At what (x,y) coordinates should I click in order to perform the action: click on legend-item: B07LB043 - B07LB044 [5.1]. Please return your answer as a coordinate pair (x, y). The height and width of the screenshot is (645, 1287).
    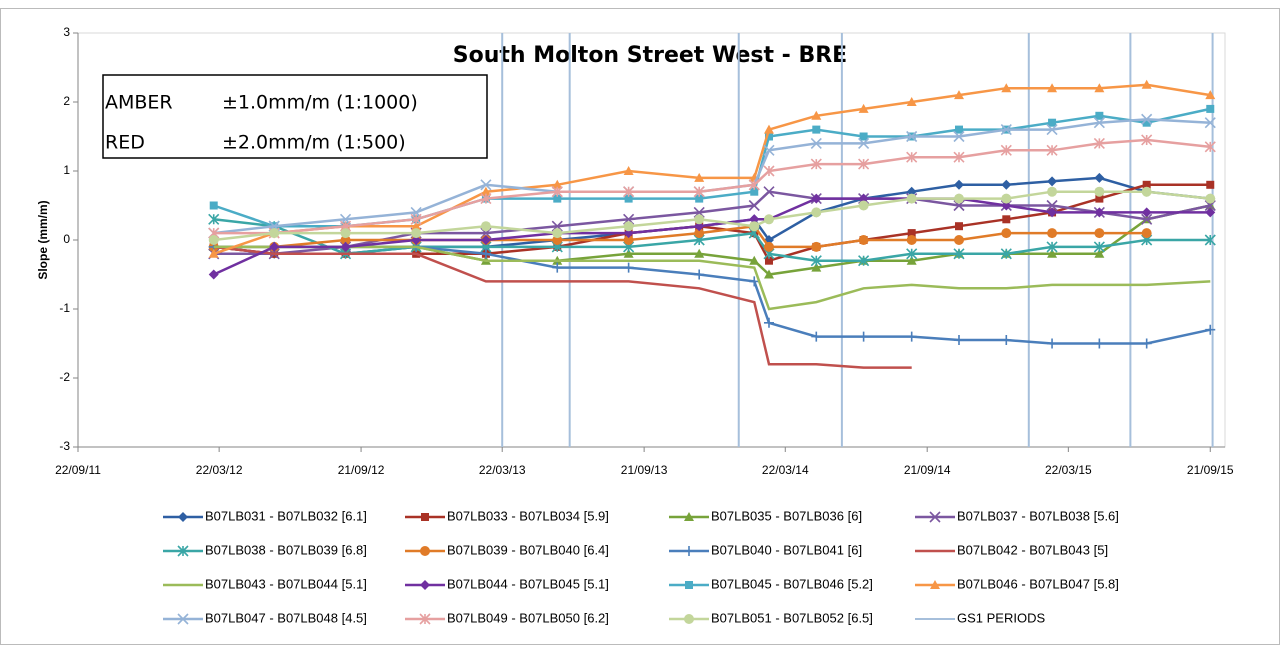
    Looking at the image, I should click on (265, 583).